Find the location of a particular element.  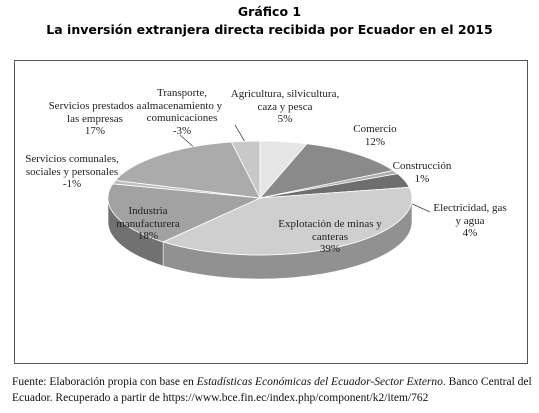

slice-label: Industria manufacturera 18% is located at coordinates (148, 224).